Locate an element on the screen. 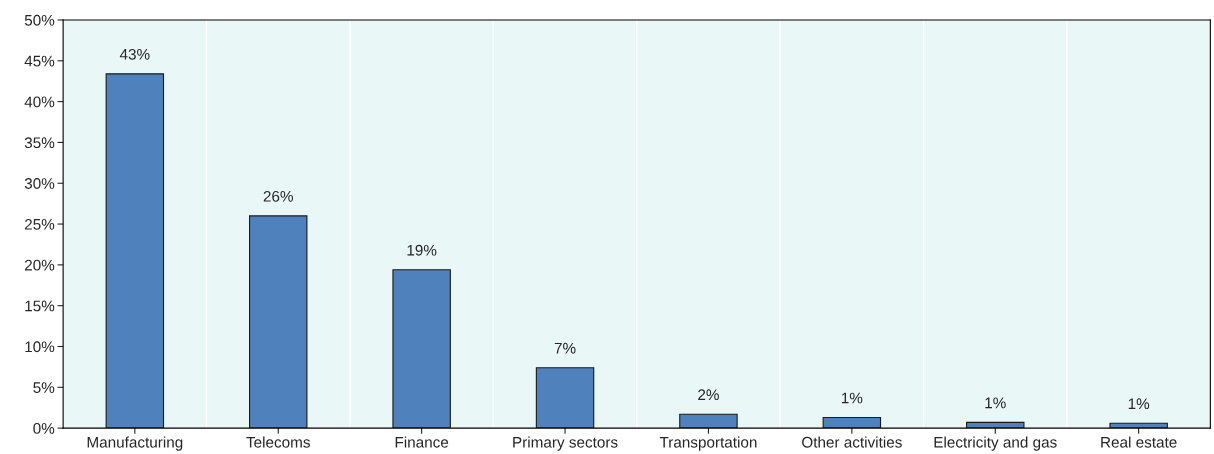  x-tick-label: Real estate is located at coordinates (1139, 442).